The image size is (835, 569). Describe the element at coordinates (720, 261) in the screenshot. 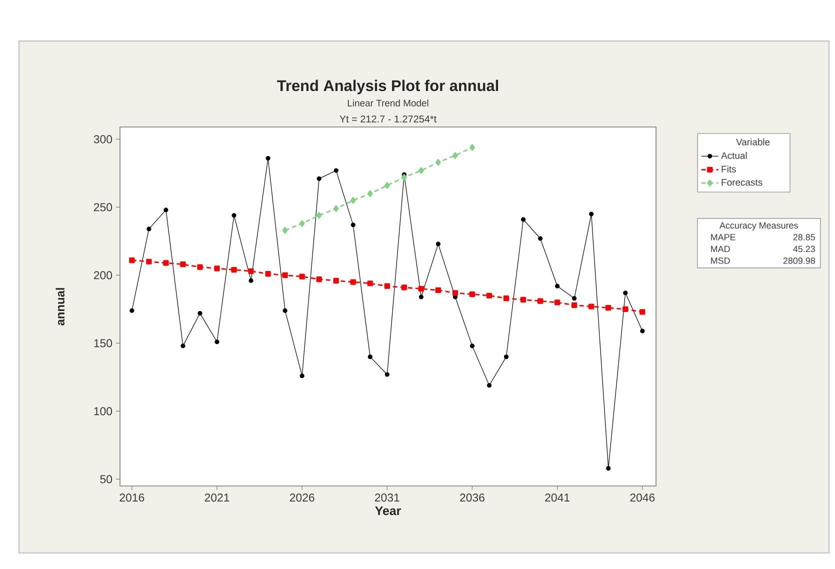

I see `text: MSD` at that location.